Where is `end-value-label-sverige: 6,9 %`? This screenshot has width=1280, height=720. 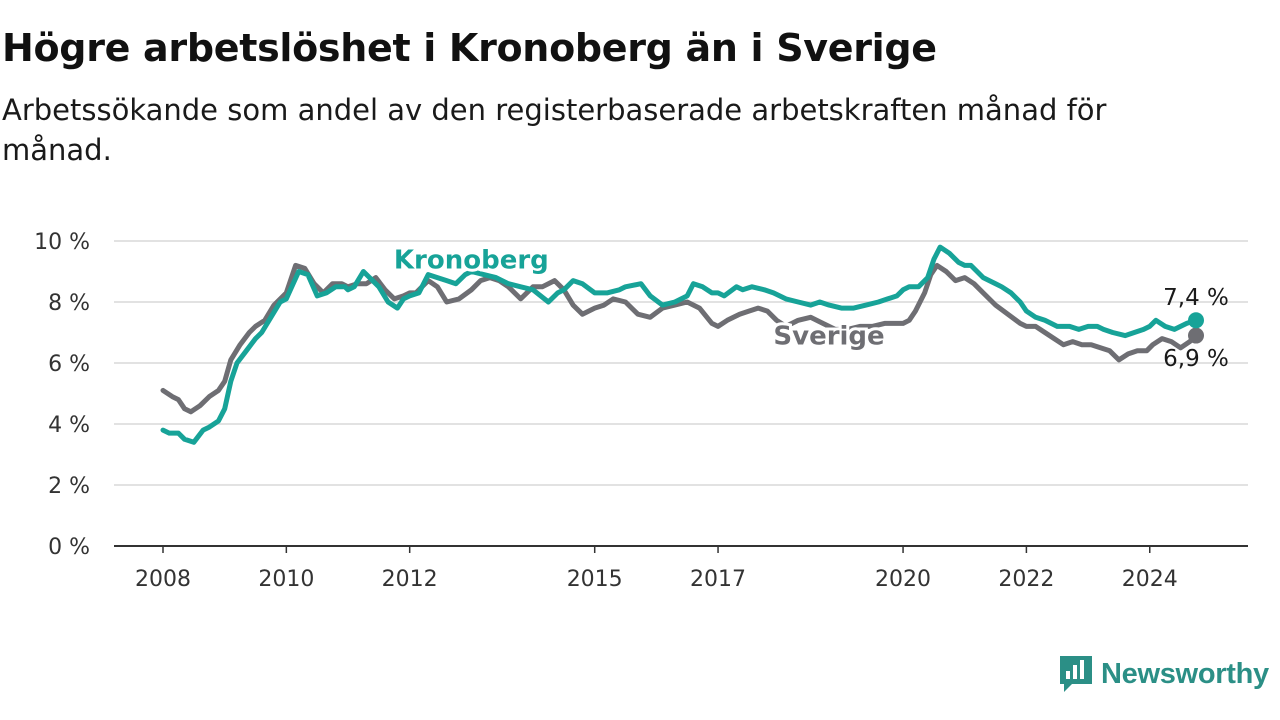
end-value-label-sverige: 6,9 % is located at coordinates (1196, 359).